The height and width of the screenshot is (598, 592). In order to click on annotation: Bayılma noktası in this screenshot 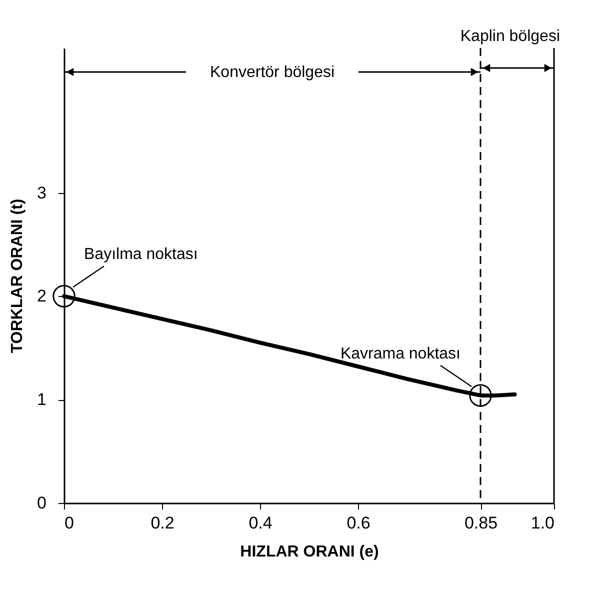, I will do `click(141, 255)`.